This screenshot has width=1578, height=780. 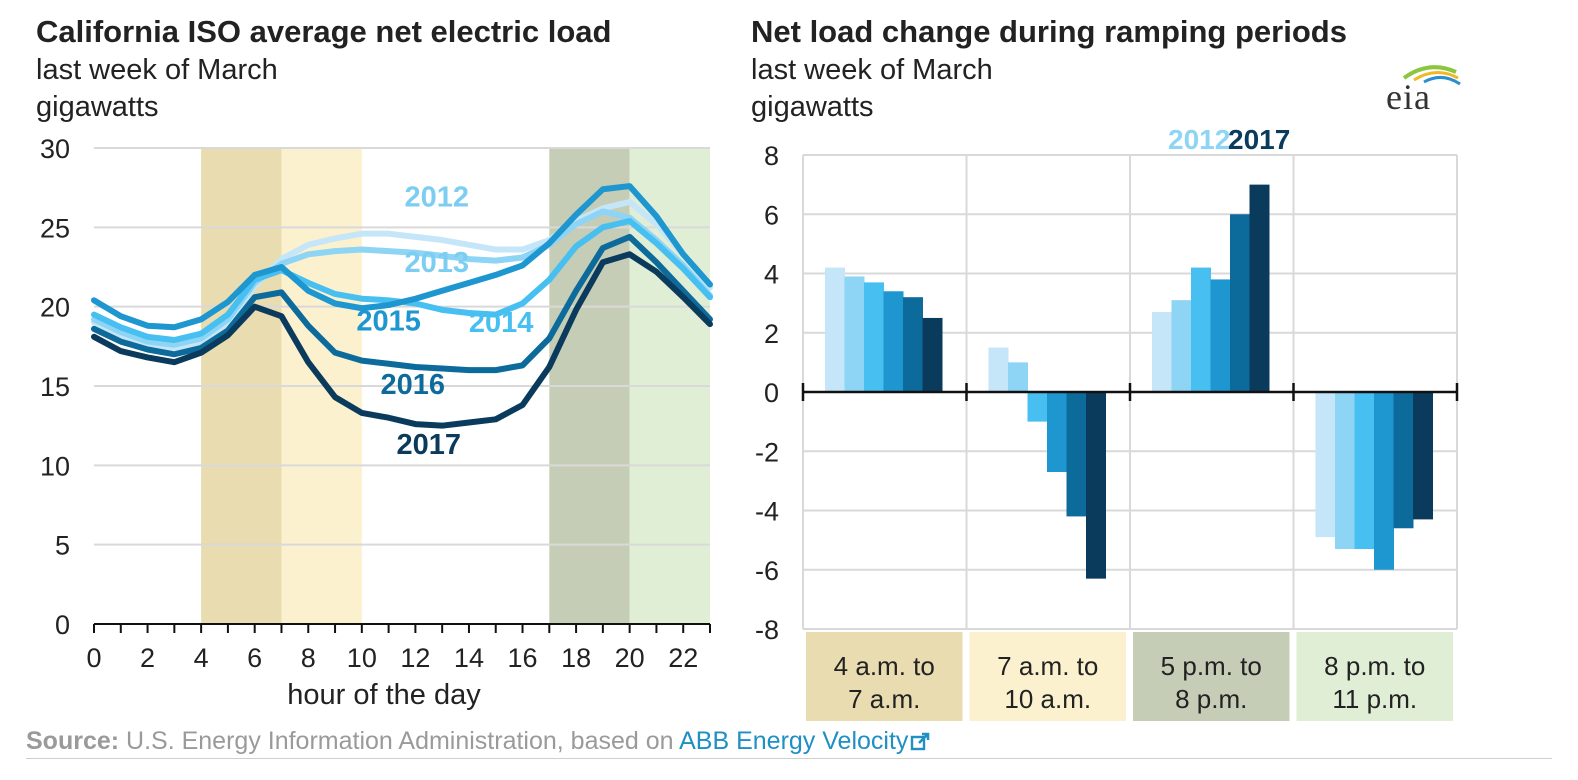 What do you see at coordinates (362, 658) in the screenshot?
I see `left-x-tick-label: 10` at bounding box center [362, 658].